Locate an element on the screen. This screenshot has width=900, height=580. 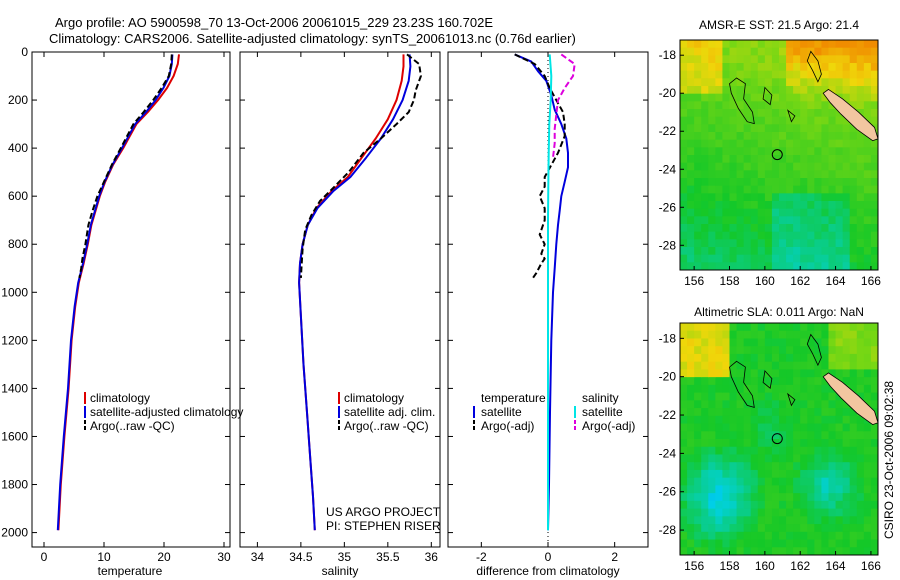
ytick-label: 2000 is located at coordinates (14, 533).